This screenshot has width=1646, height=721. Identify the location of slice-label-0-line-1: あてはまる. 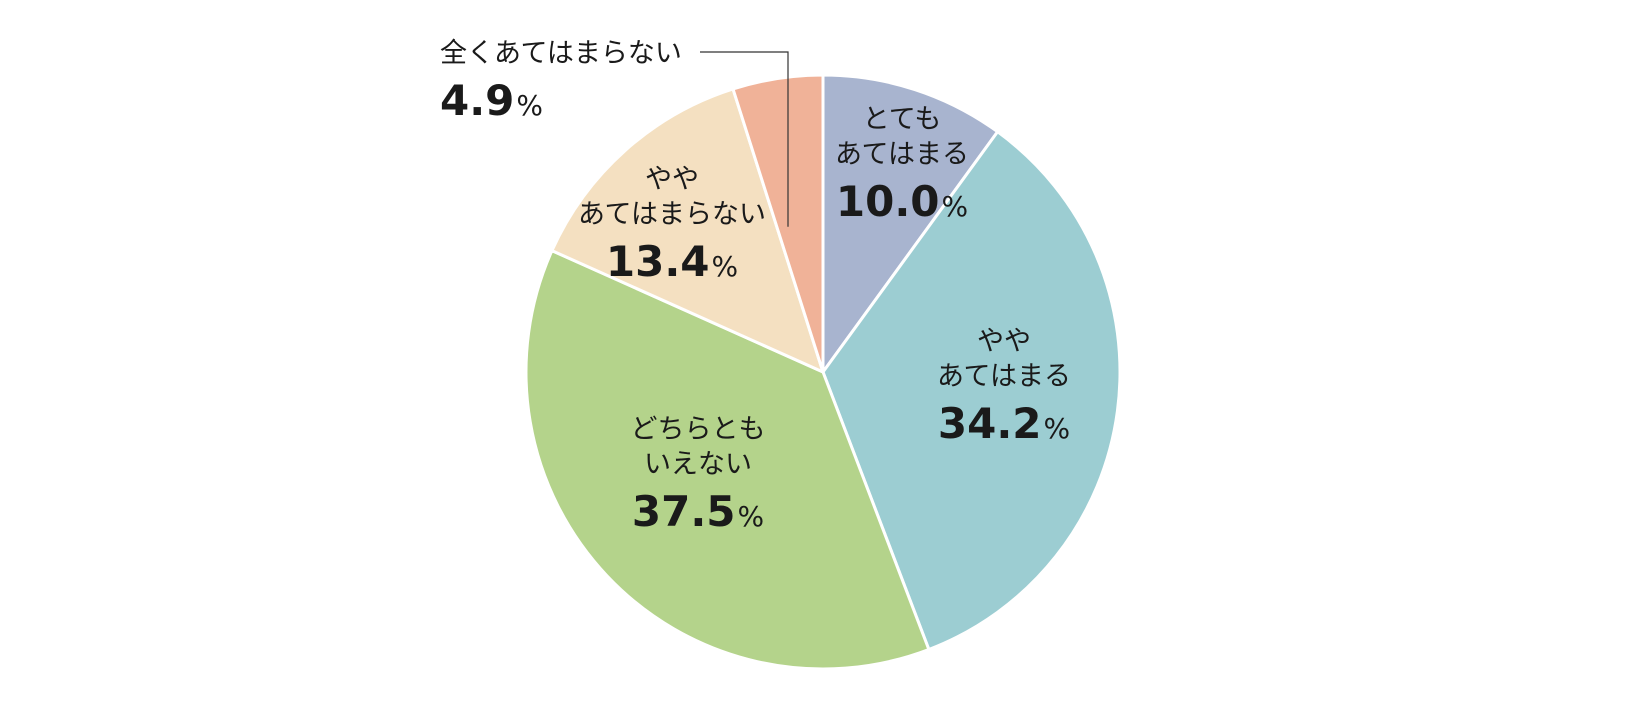
(902, 154).